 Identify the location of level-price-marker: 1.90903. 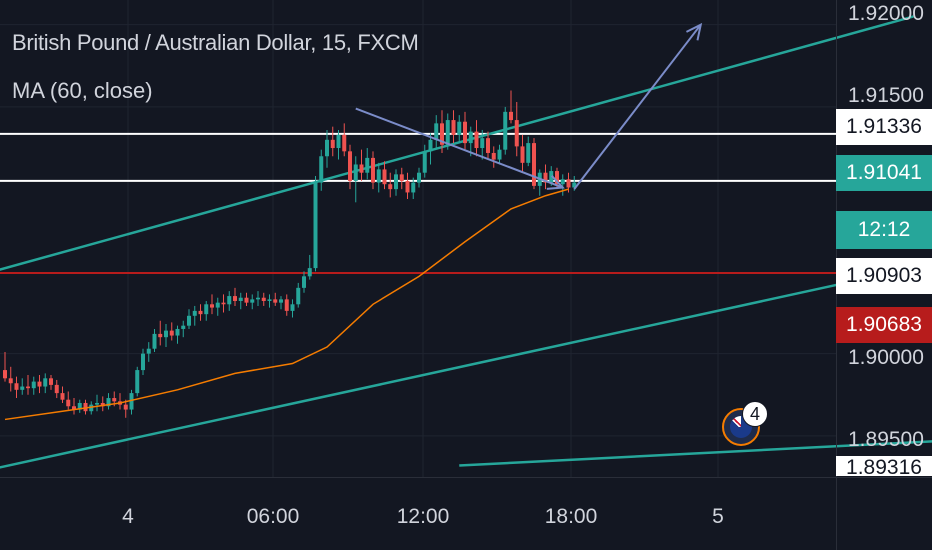
(884, 276).